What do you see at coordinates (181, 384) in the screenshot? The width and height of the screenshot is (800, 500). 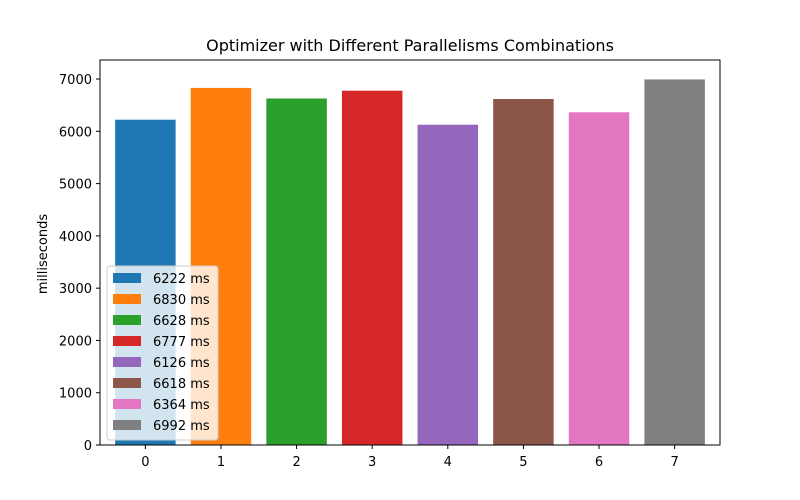 I see `legend-label: 6618 ms` at bounding box center [181, 384].